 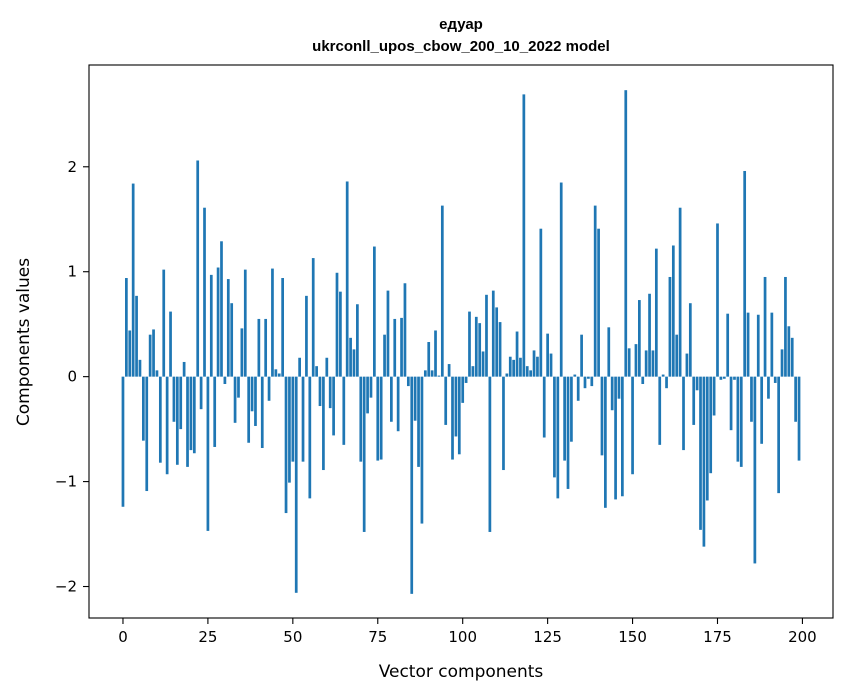 I want to click on y-axis-ticks: −2 −1 0 1 2, so click(x=72, y=377).